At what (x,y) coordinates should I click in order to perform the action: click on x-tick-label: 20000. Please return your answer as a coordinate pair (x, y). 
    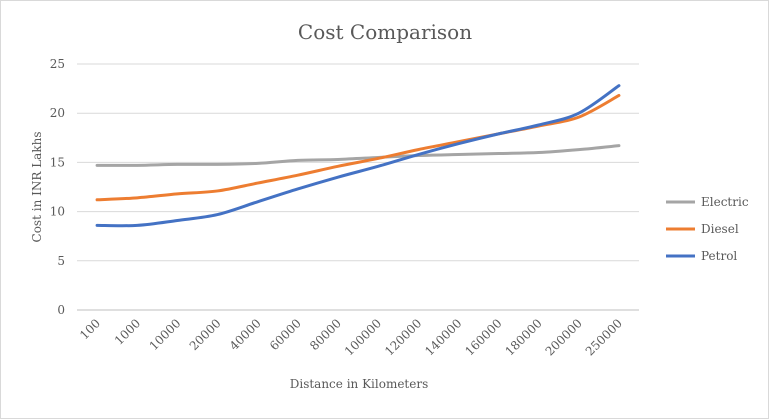
    Looking at the image, I should click on (205, 334).